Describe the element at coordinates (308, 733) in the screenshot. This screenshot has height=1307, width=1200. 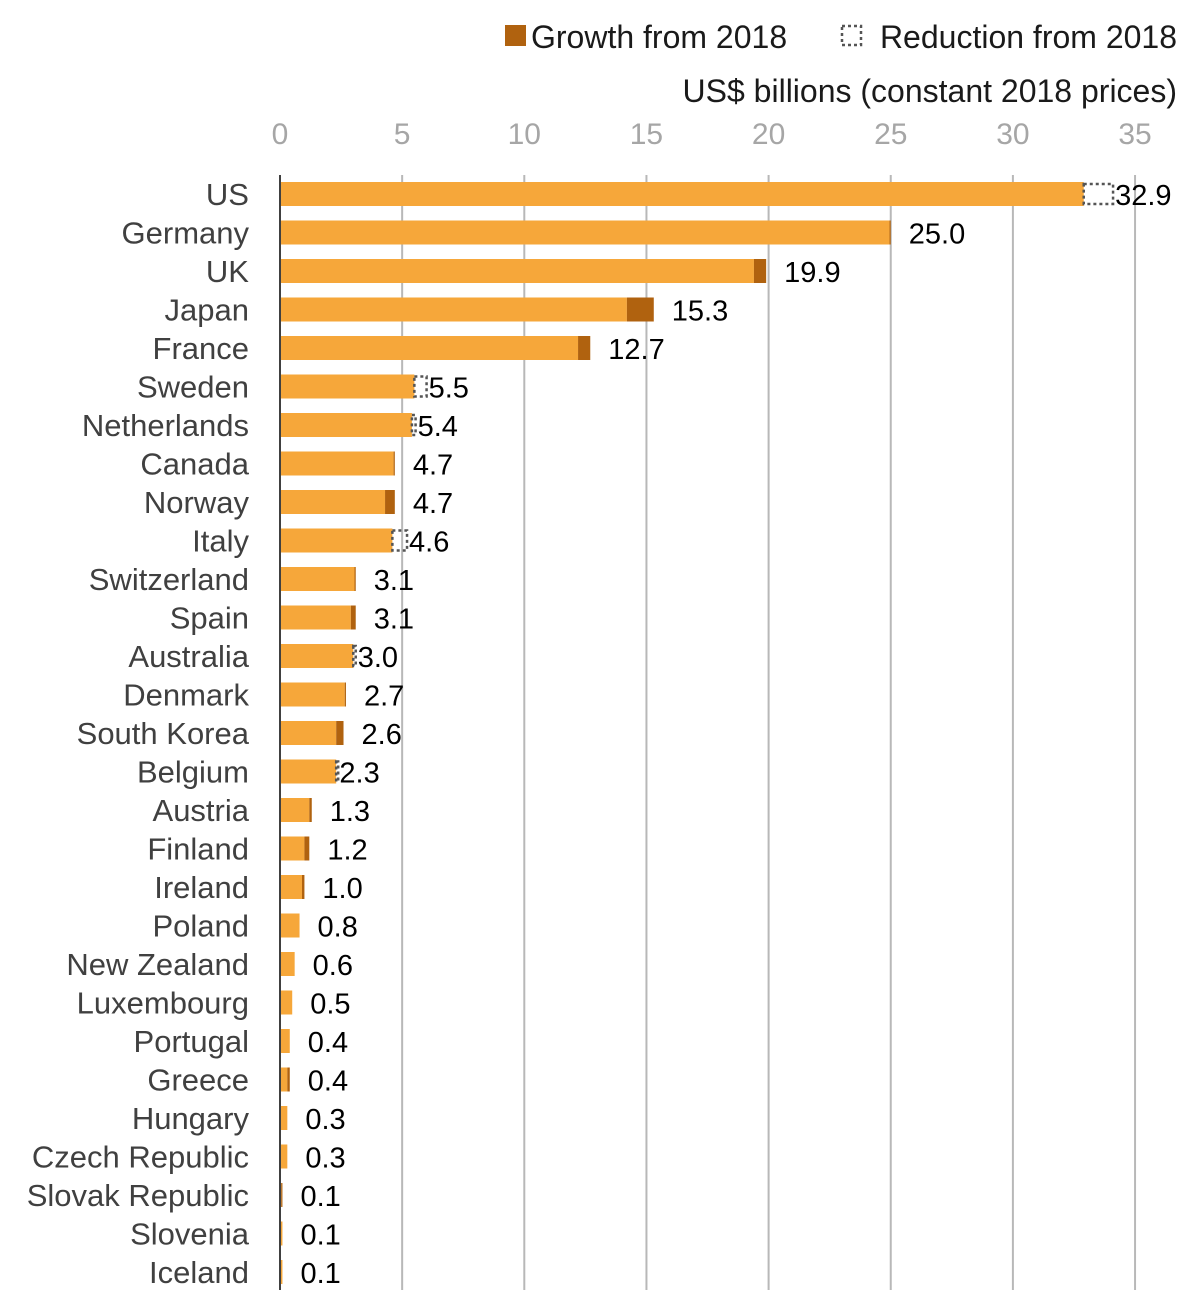
I see `bar-south-korea` at that location.